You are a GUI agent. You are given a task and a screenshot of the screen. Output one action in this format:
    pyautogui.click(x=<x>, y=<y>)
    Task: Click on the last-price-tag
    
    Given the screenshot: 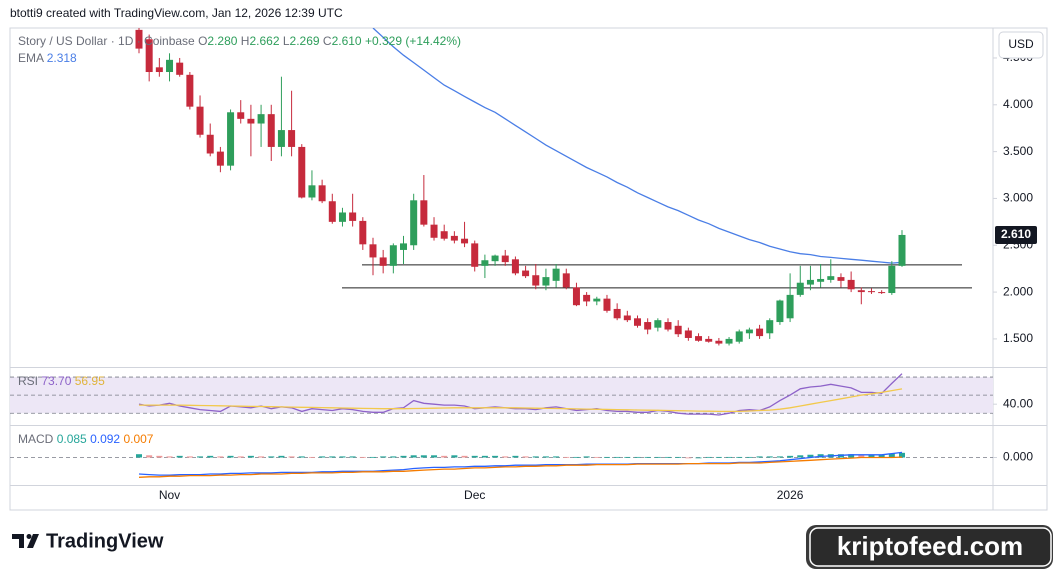 What is the action you would take?
    pyautogui.click(x=1016, y=234)
    